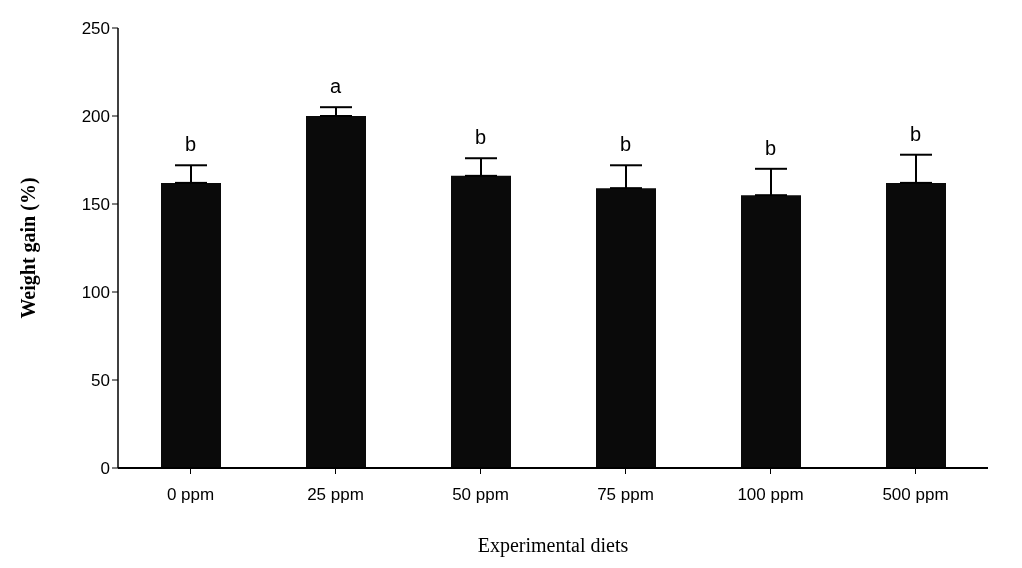 This screenshot has width=1022, height=568. I want to click on x-axis-title: Experimental diets, so click(553, 546).